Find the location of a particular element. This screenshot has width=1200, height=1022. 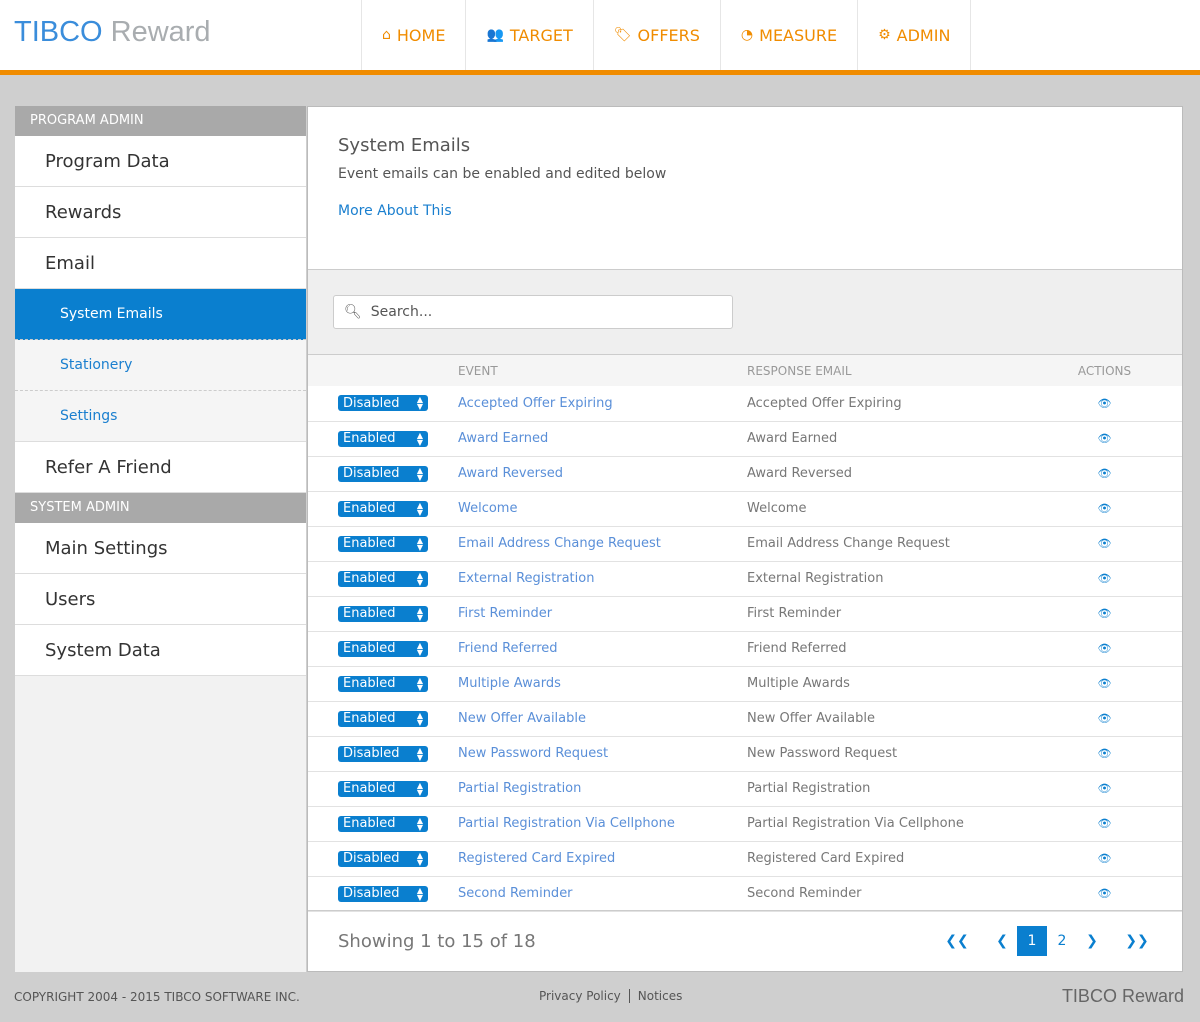

response-email: New Offer Available is located at coordinates (887, 719).